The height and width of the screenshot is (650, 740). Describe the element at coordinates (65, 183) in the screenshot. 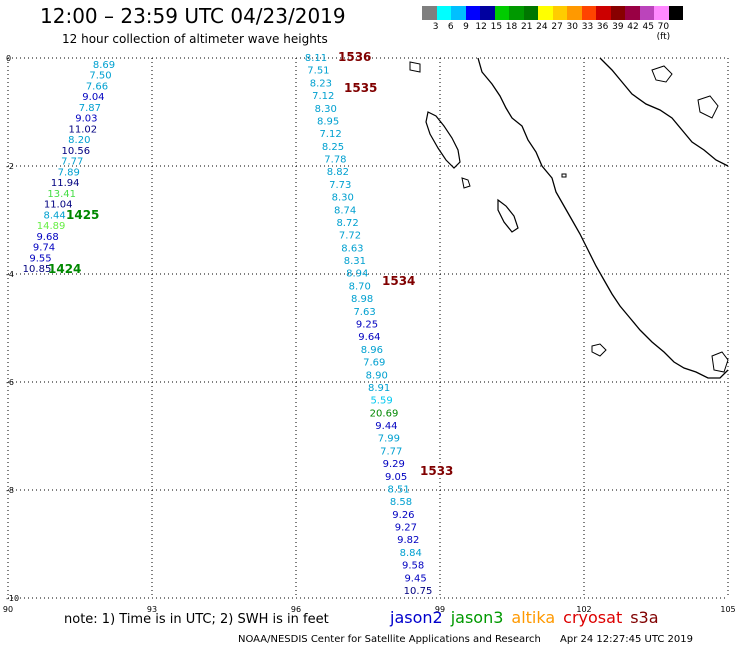

I see `swh-value: 11.94` at that location.